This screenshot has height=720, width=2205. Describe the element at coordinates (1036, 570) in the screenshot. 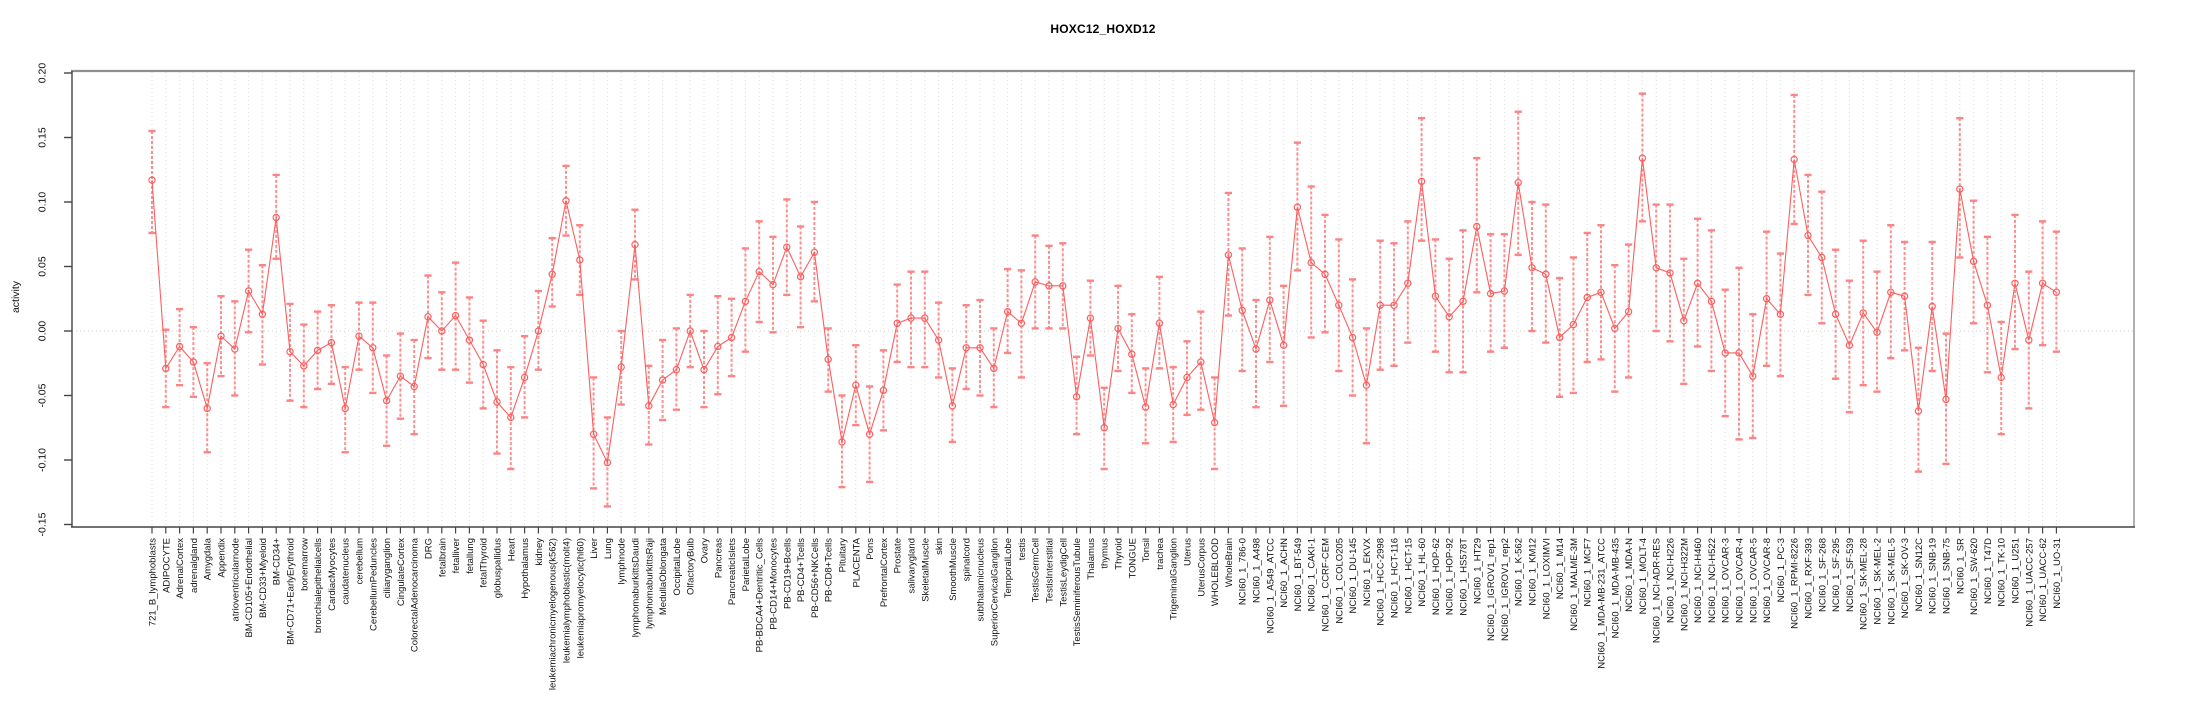

I see `x-category-label: TestisGermCell` at that location.